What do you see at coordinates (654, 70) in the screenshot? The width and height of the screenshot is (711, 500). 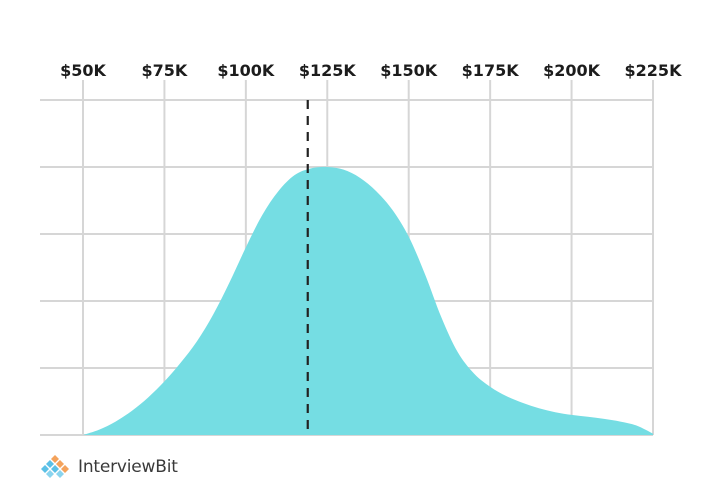 I see `x-tick-label: $225K` at bounding box center [654, 70].